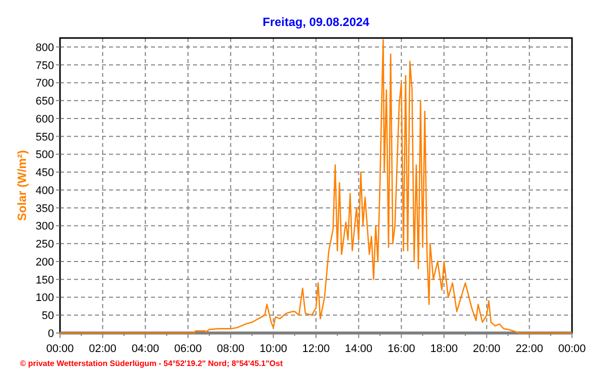 The image size is (592, 384). I want to click on x-tick-label: 02:00, so click(102, 349).